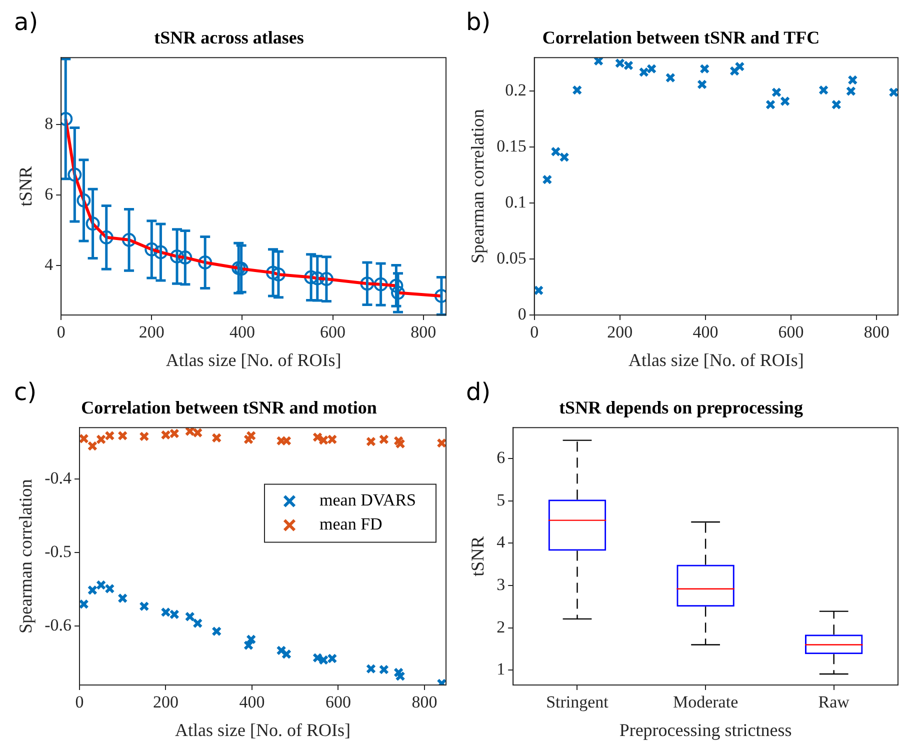 The image size is (920, 756). I want to click on y-tick-label: 8, so click(49, 124).